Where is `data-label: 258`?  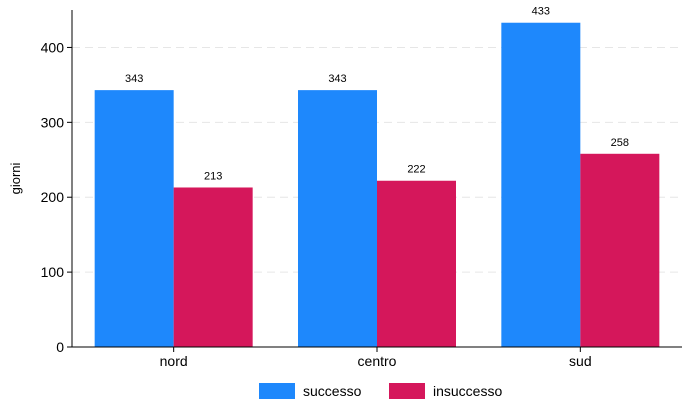 data-label: 258 is located at coordinates (620, 143).